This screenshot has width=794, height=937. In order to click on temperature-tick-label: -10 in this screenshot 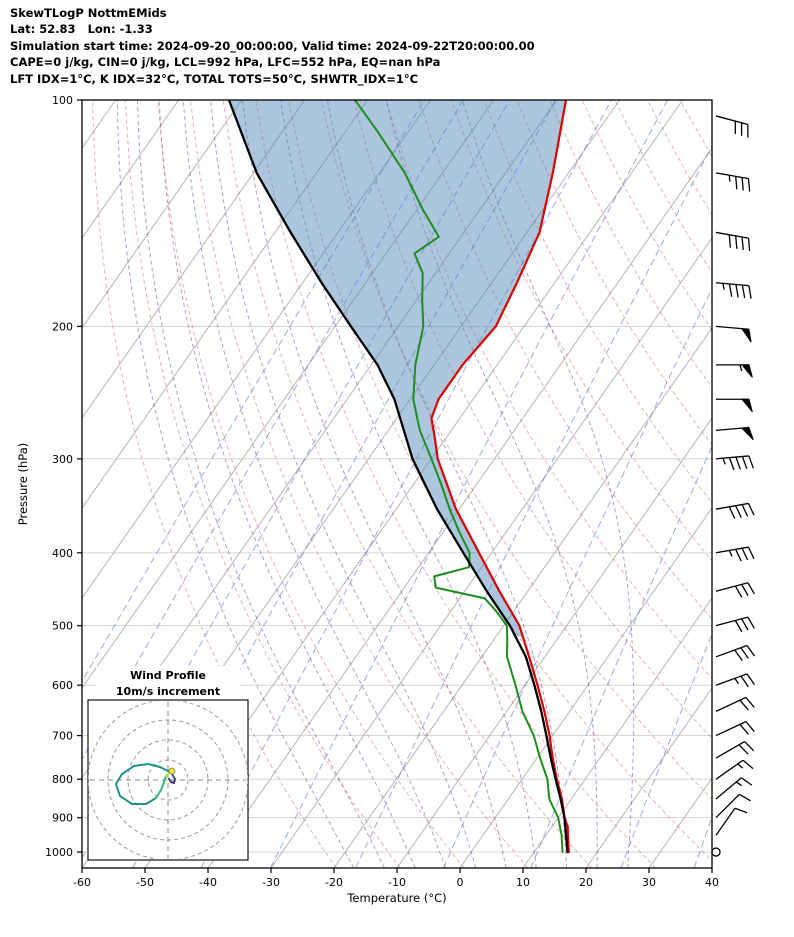, I will do `click(397, 882)`.